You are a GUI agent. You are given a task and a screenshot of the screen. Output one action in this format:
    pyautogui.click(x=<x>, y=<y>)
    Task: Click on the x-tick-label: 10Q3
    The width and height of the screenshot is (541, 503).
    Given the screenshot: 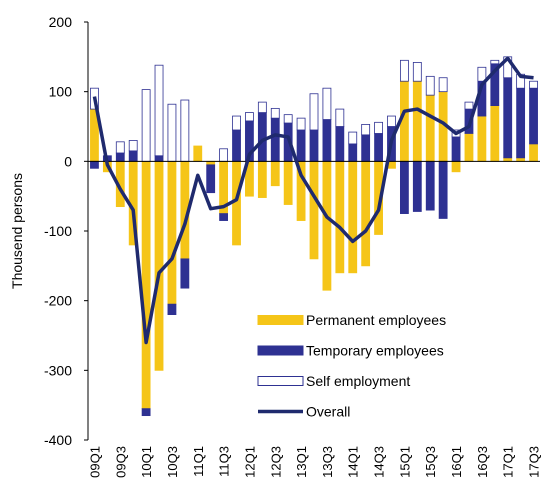 What is the action you would take?
    pyautogui.click(x=172, y=462)
    